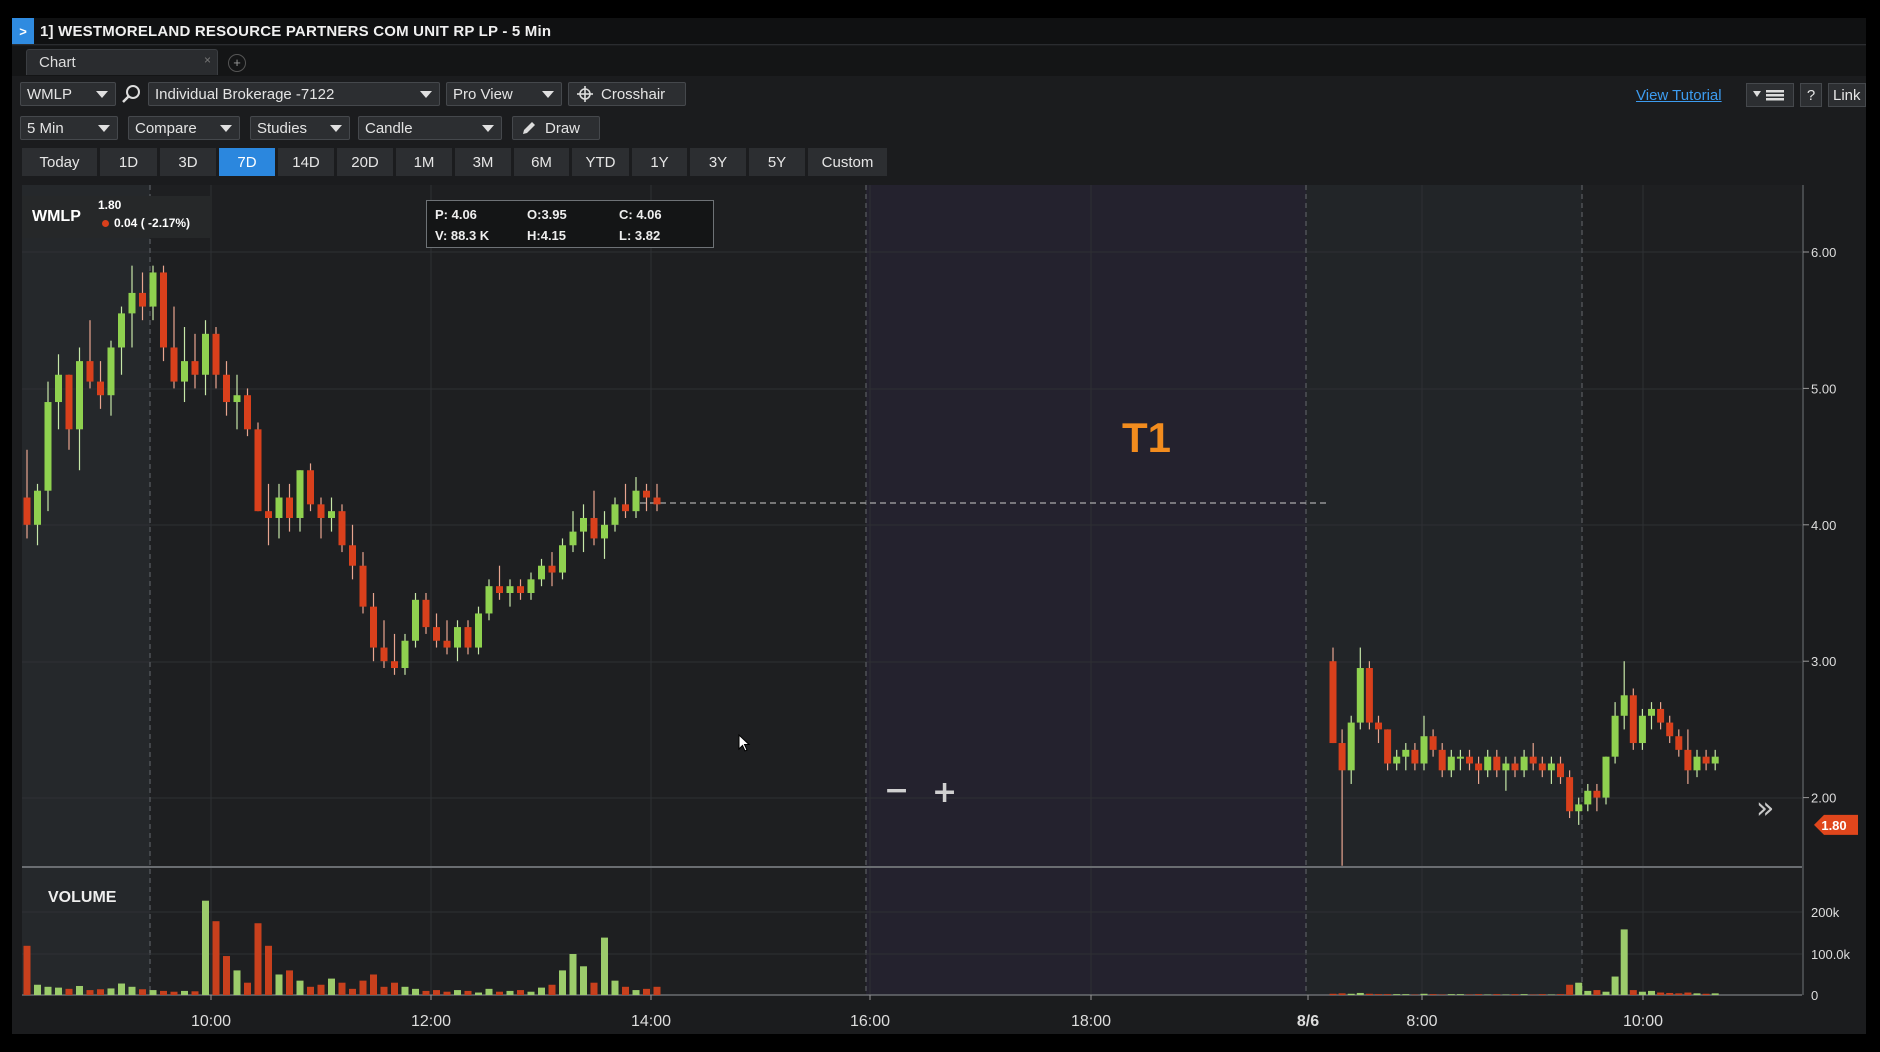 This screenshot has height=1052, width=1880. What do you see at coordinates (424, 162) in the screenshot?
I see `period-1m: 1M` at bounding box center [424, 162].